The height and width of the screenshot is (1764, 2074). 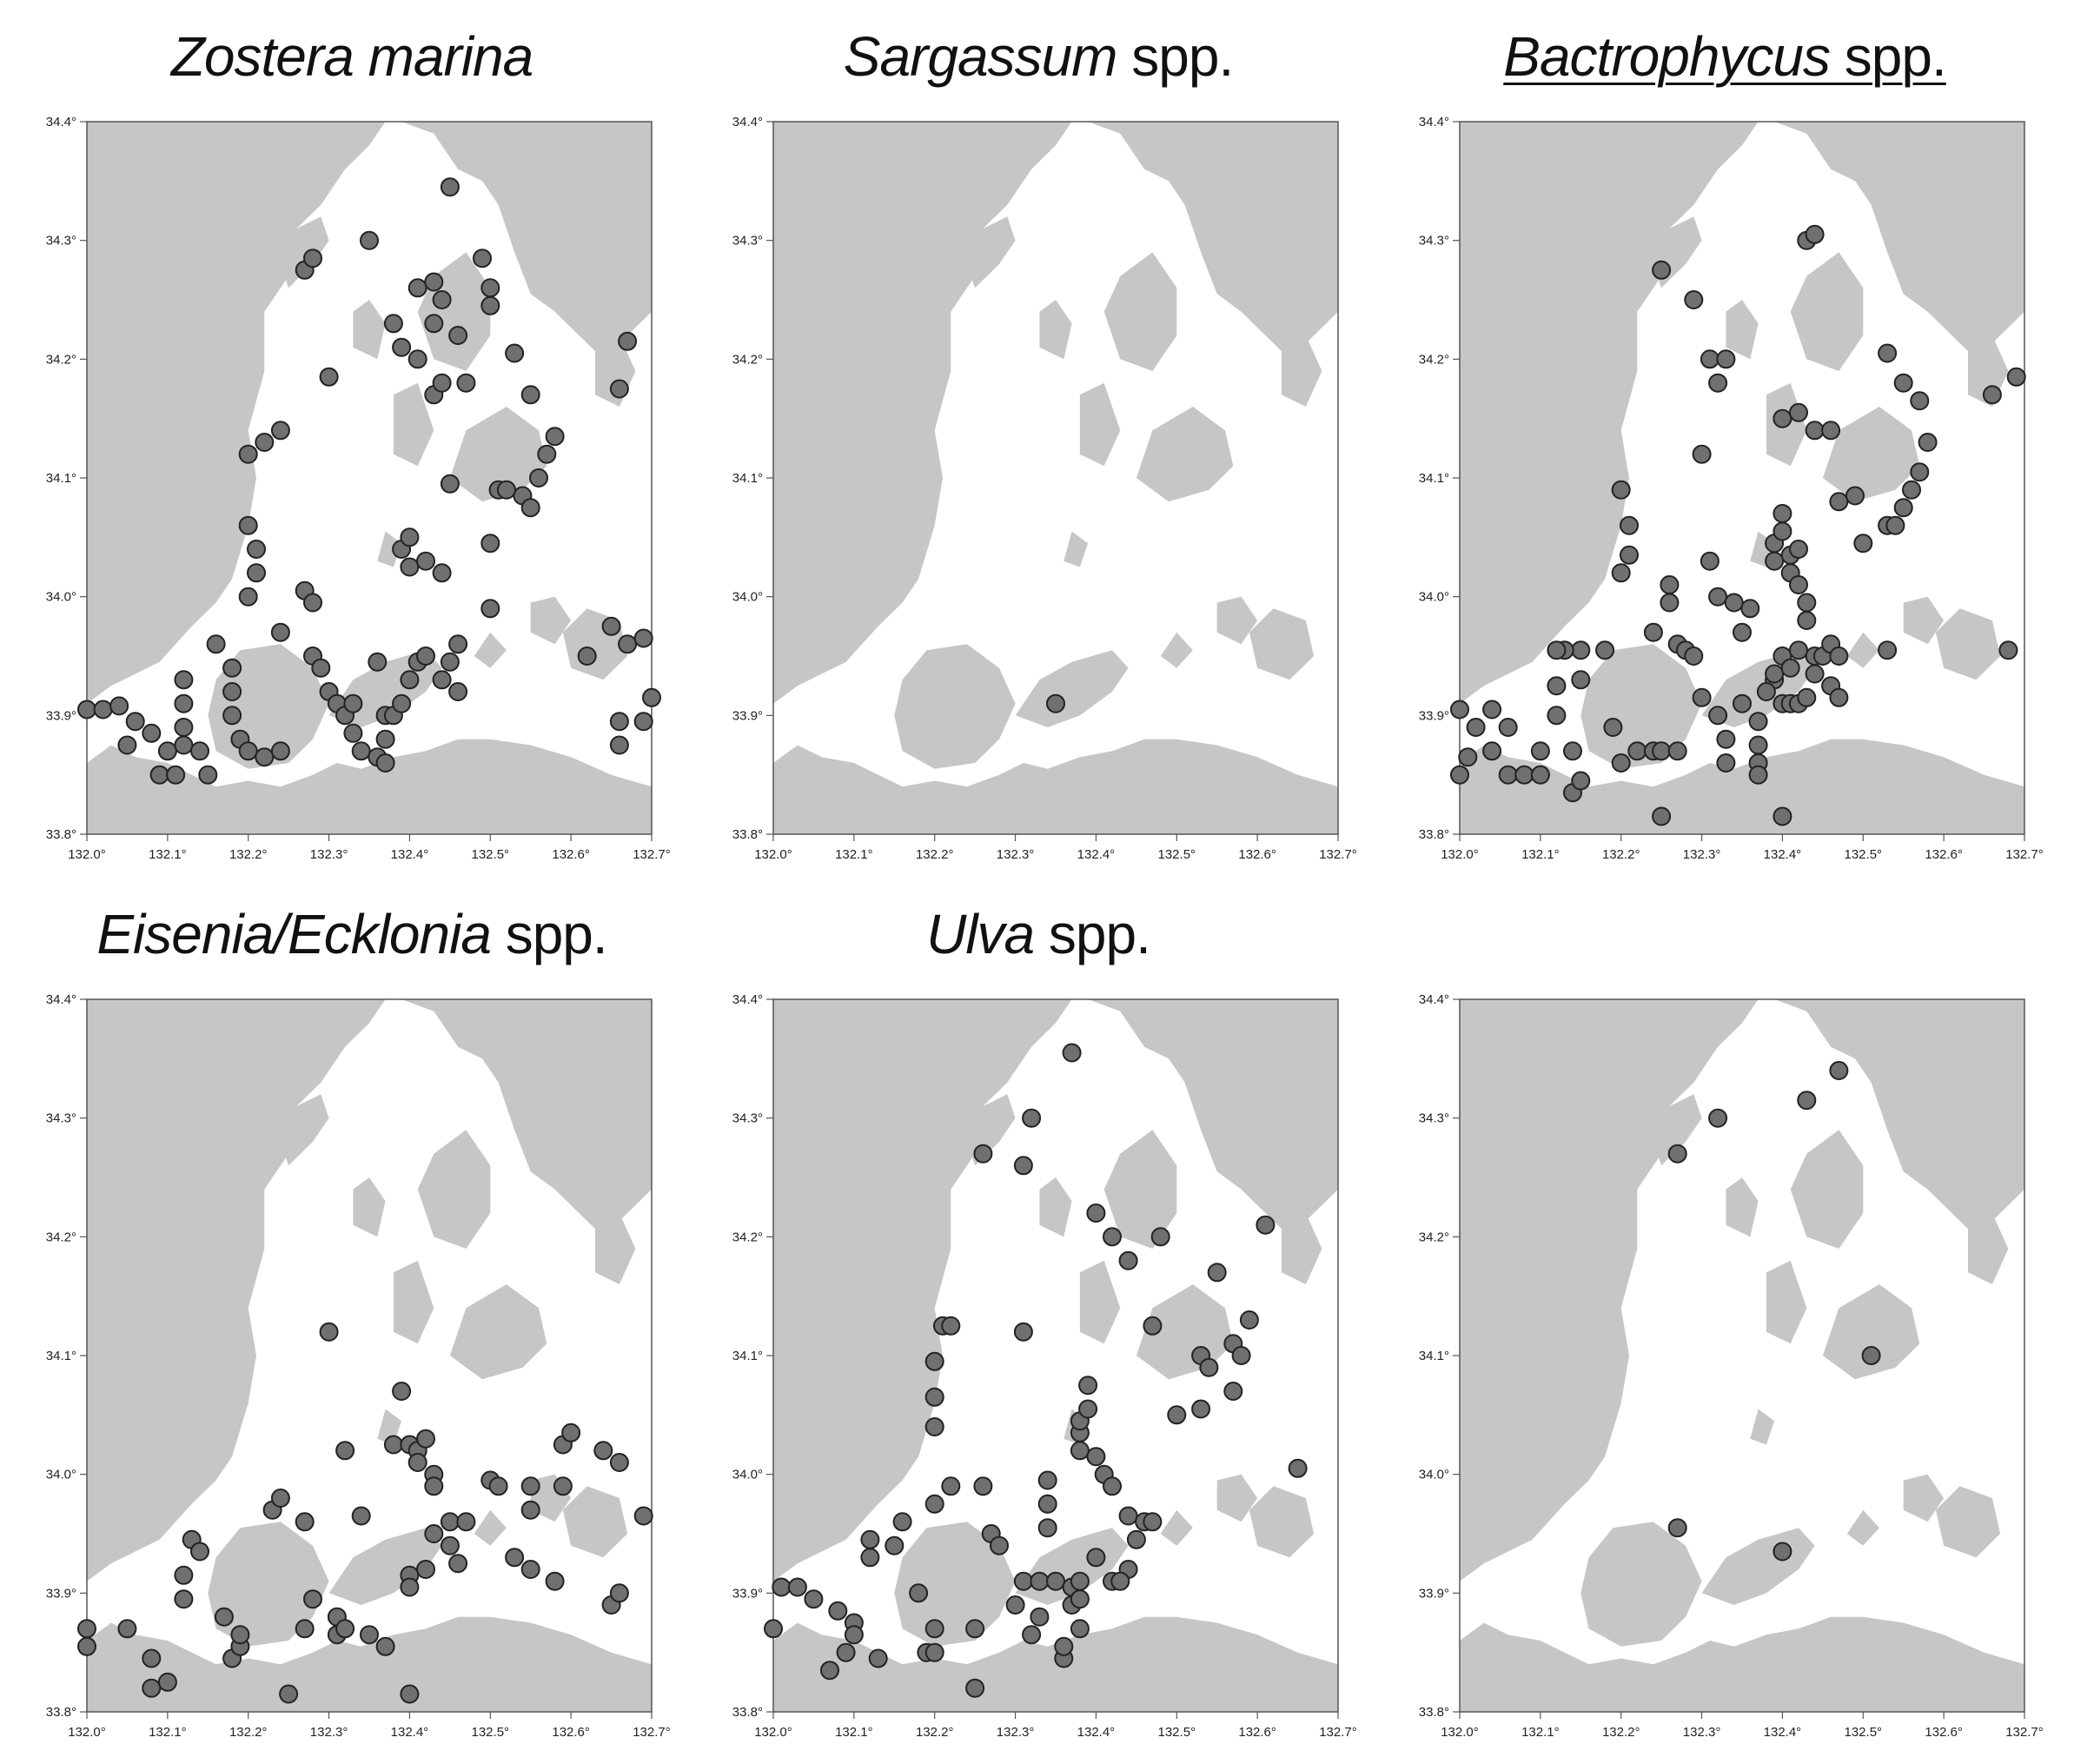 What do you see at coordinates (1434, 478) in the screenshot?
I see `lat-tick-label: 34.1°` at bounding box center [1434, 478].